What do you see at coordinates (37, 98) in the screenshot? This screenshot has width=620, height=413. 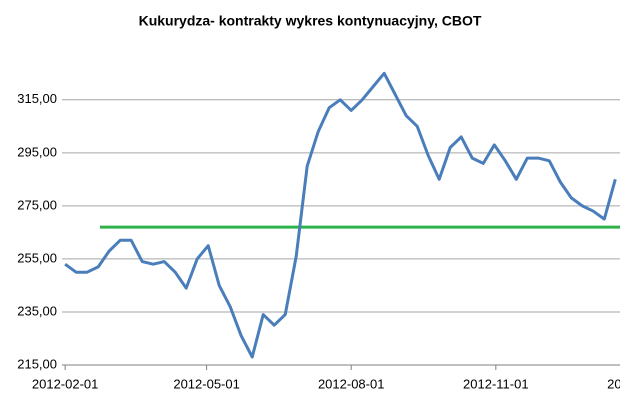 I see `y-tick-label: 315,00` at bounding box center [37, 98].